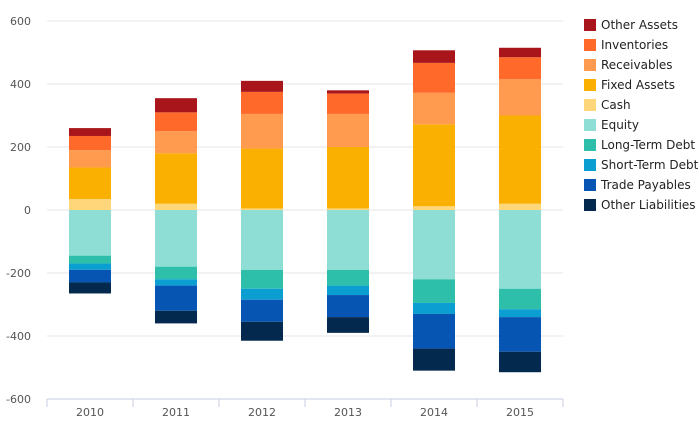 This screenshot has height=433, width=700. I want to click on legend-label: Cash, so click(616, 105).